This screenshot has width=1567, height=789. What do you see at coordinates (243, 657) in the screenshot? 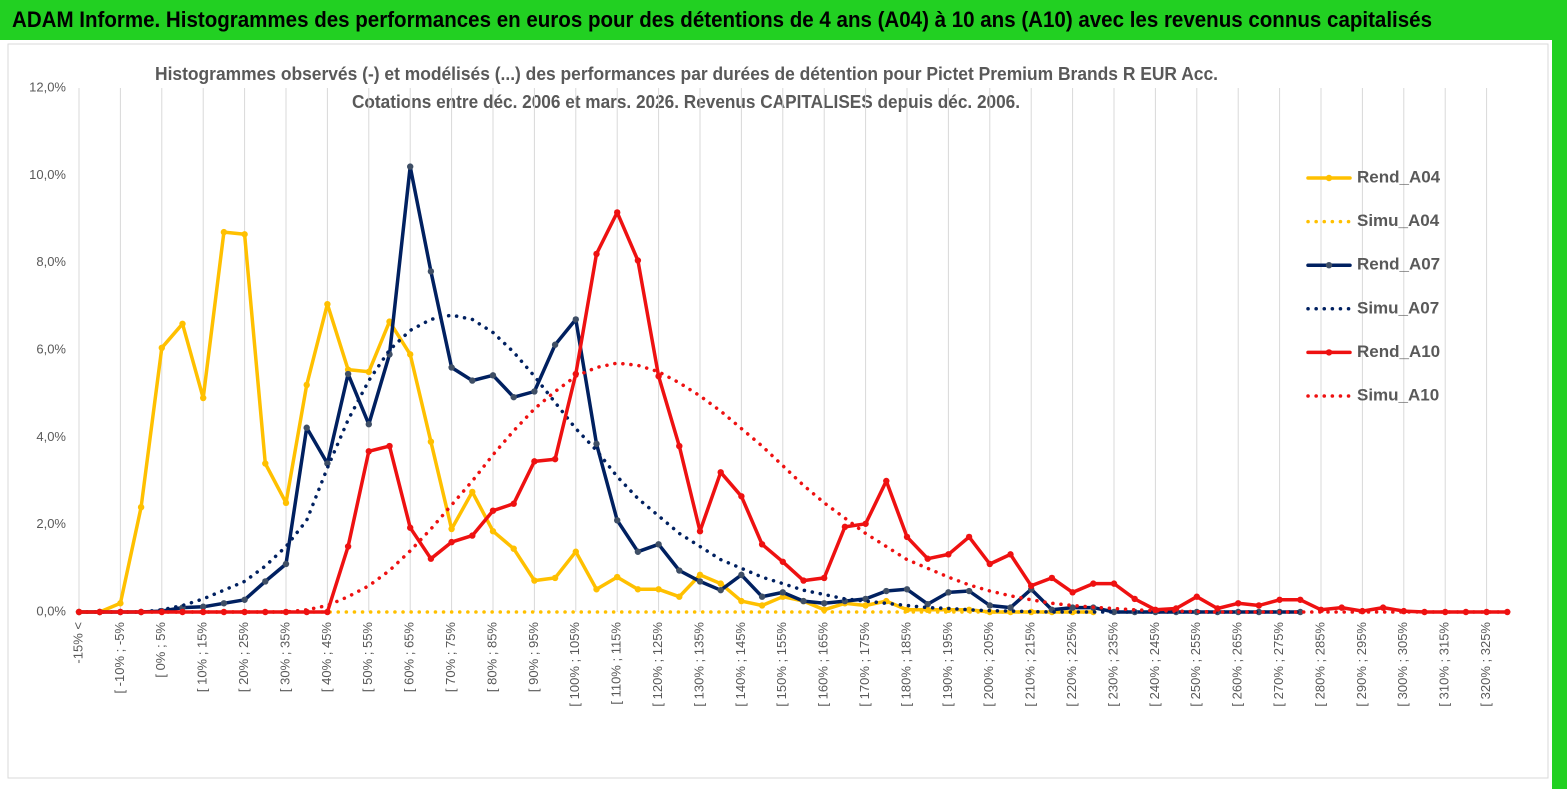
I see `x-tick-label: [ 20% ; 25%` at bounding box center [243, 657].